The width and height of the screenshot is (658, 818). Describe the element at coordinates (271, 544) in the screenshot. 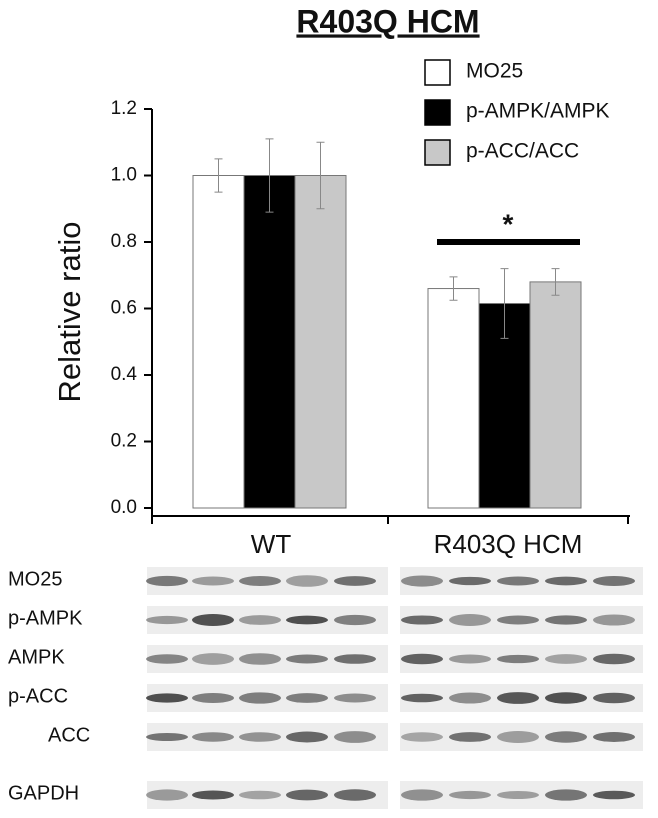

I see `x-tick-label: WT` at that location.